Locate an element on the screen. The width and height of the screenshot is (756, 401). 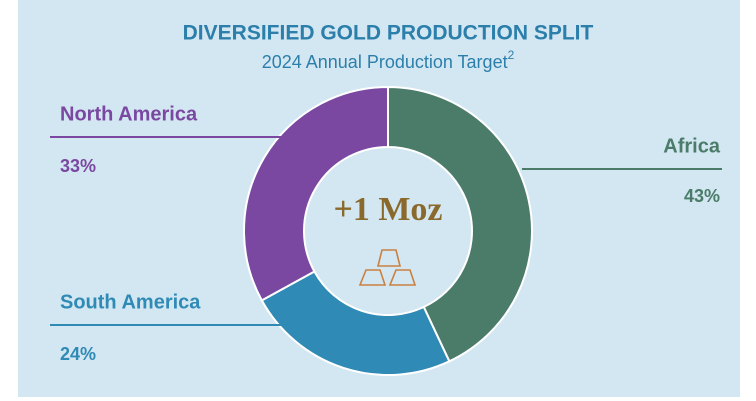
value-label: 24% is located at coordinates (78, 354).